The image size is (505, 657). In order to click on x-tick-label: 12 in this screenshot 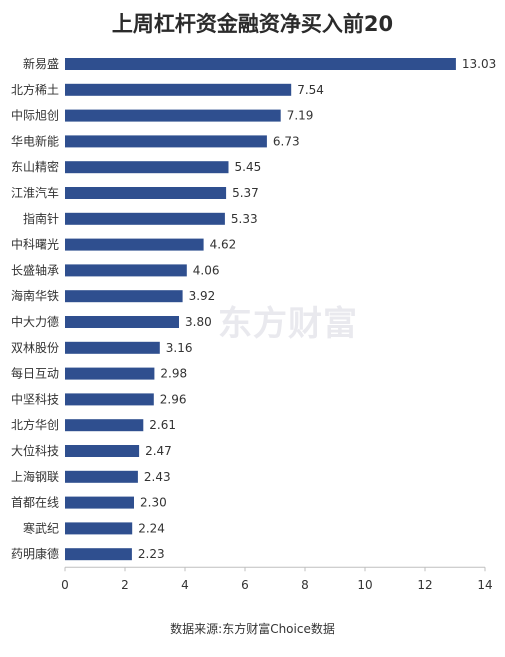, I will do `click(424, 585)`.